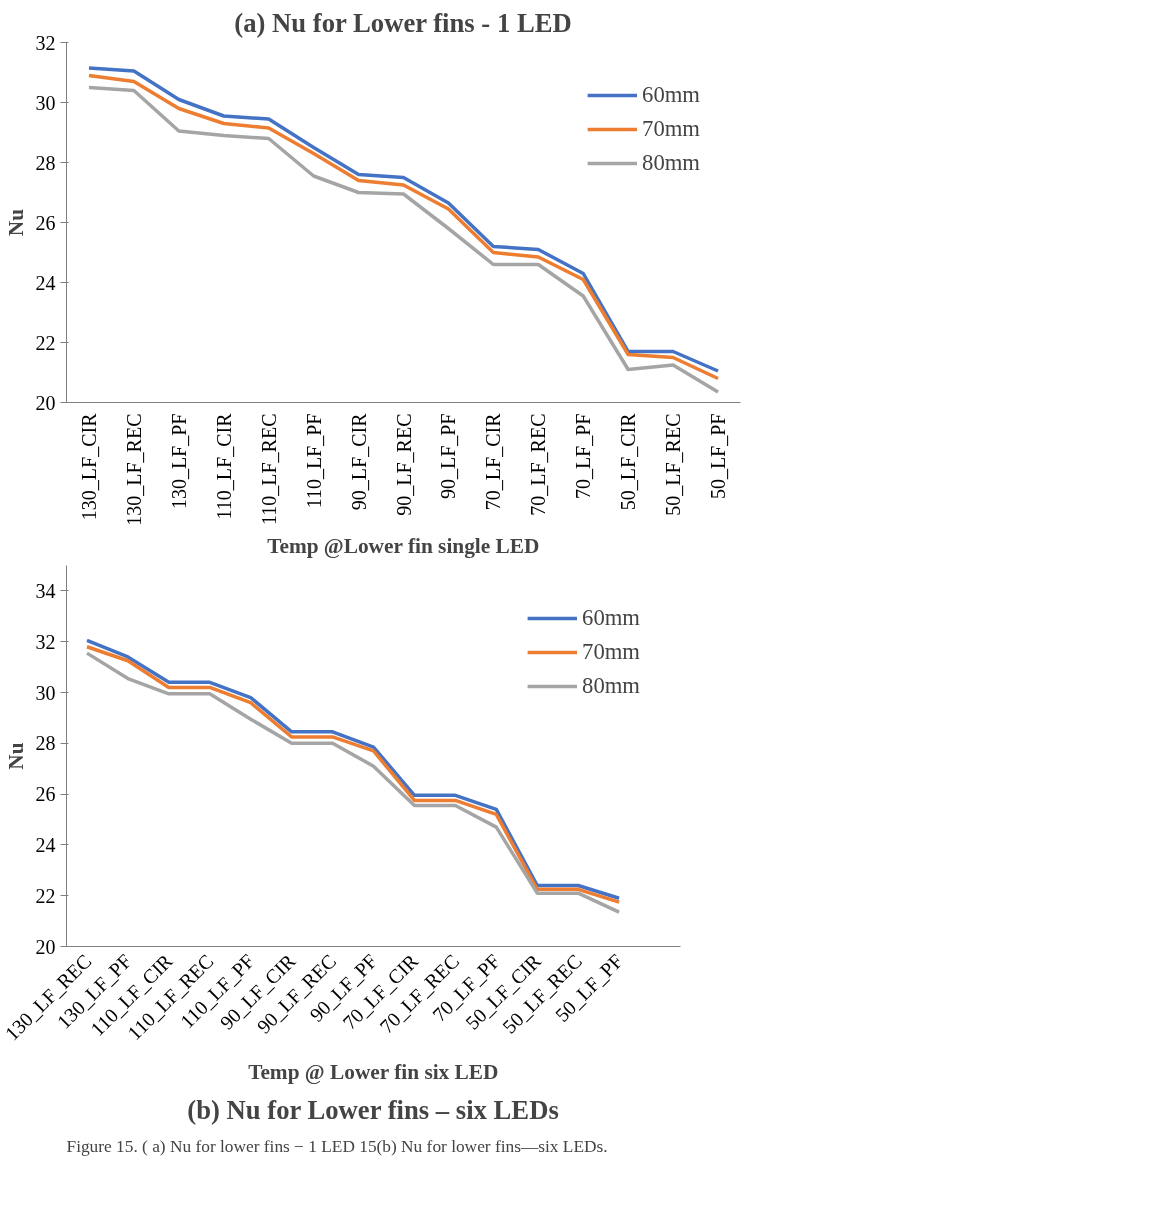 This screenshot has height=1222, width=1173. What do you see at coordinates (493, 461) in the screenshot?
I see `x-tick-label: 70_LF_CIR` at bounding box center [493, 461].